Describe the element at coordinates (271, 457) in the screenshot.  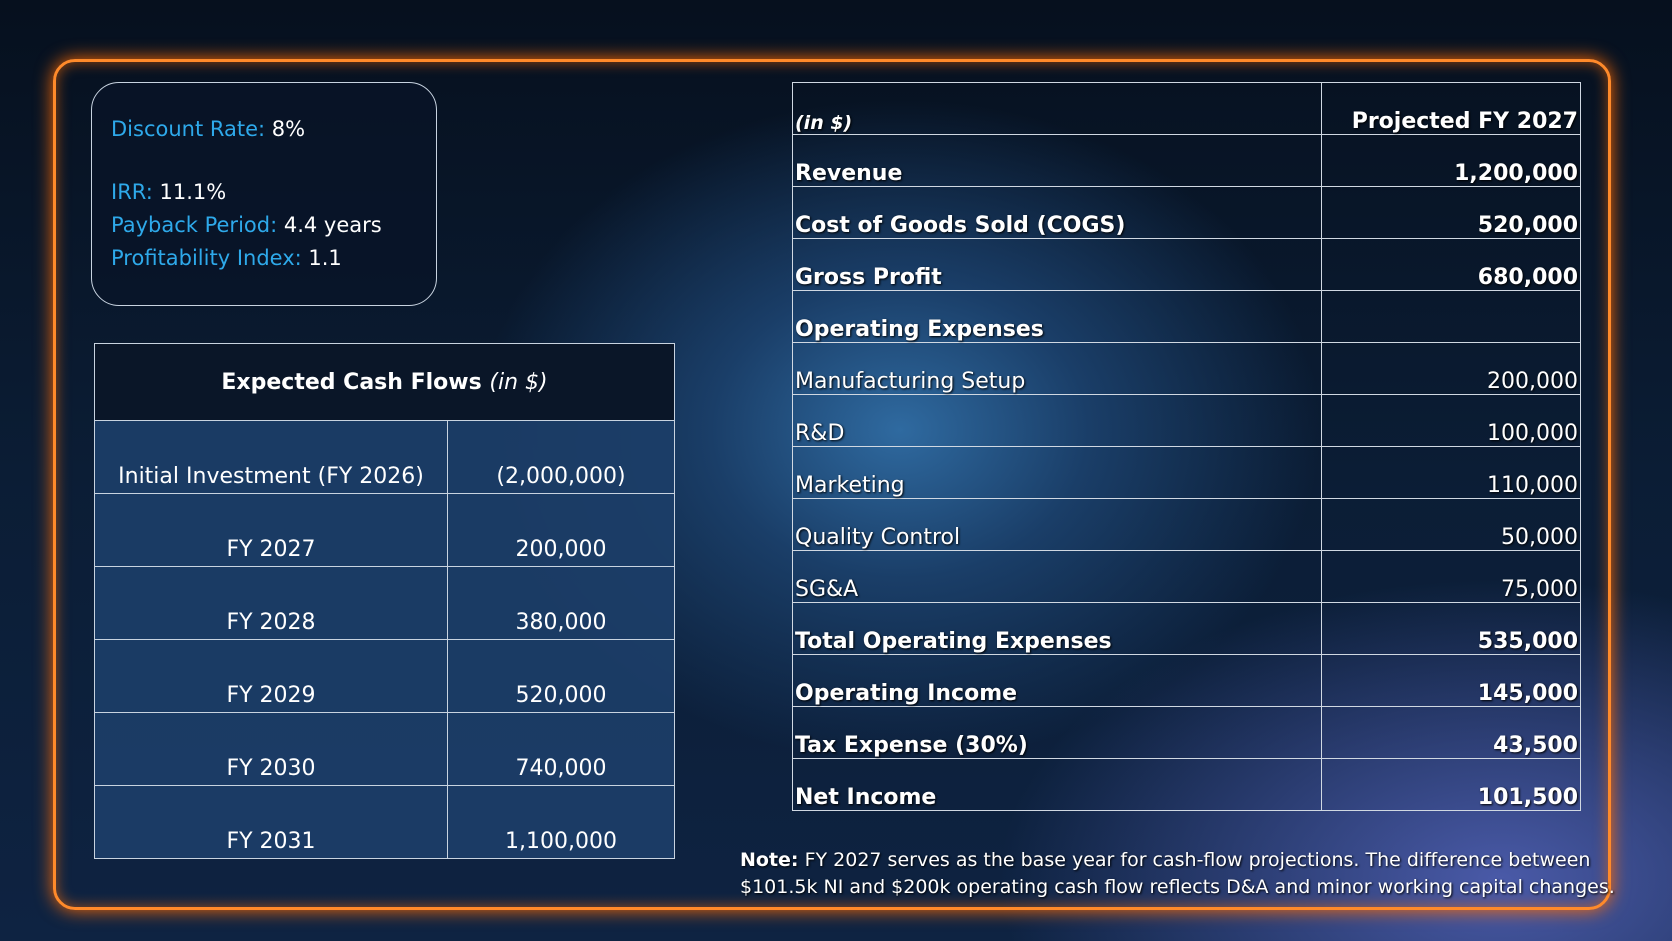
I see `period: Initial Investment (FY 2026)` at that location.